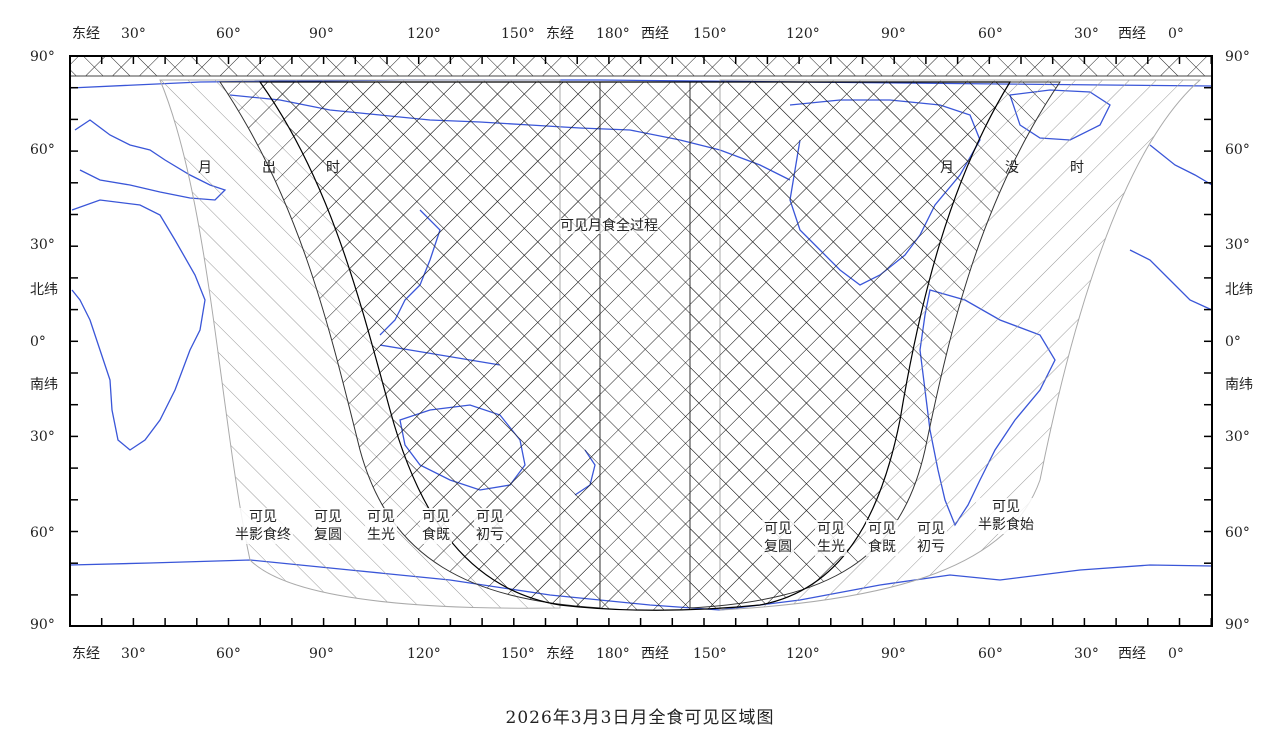 The image size is (1280, 744). Describe the element at coordinates (893, 654) in the screenshot. I see `bottom-lon-label-11: 90°` at that location.